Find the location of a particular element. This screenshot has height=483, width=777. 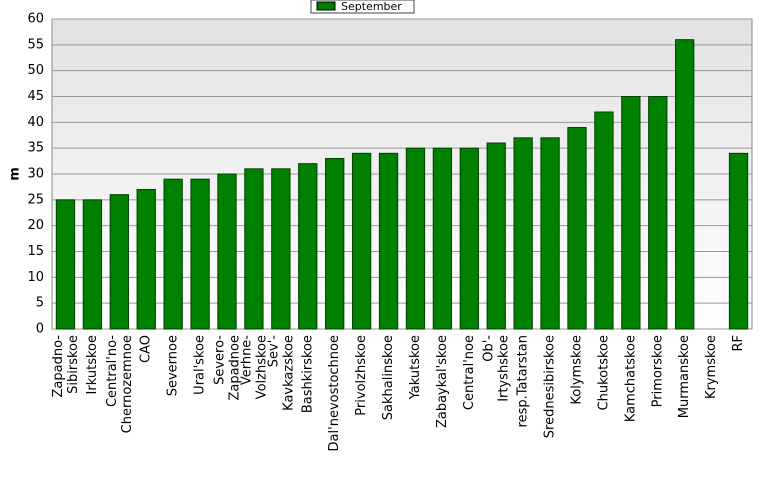

y-tick-label: 50 is located at coordinates (35, 70).